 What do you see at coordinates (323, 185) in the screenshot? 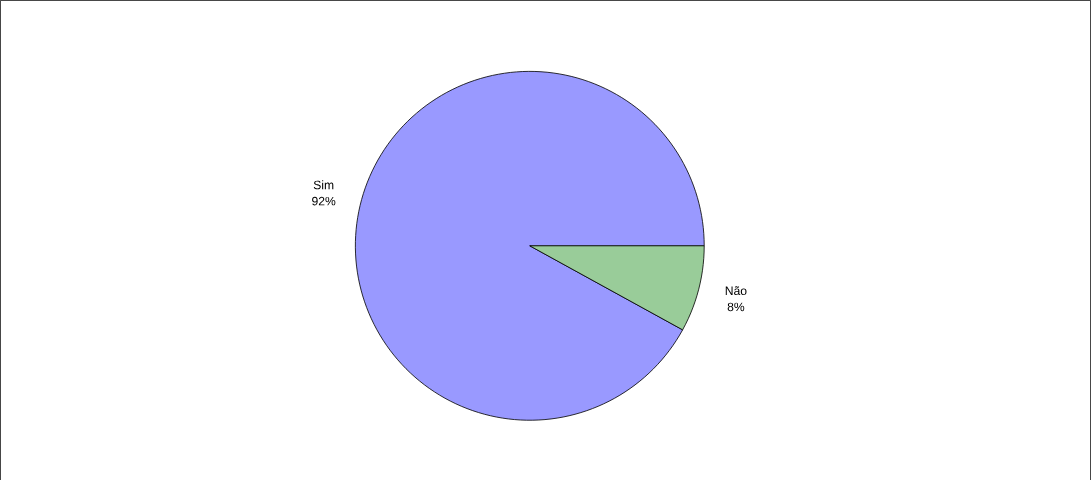
I see `slice-label: Sim` at bounding box center [323, 185].